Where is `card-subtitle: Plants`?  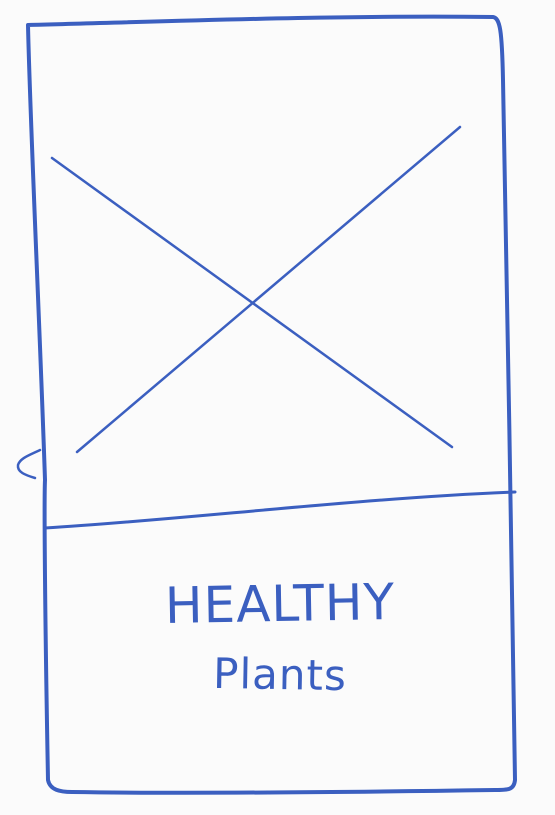
card-subtitle: Plants is located at coordinates (280, 674).